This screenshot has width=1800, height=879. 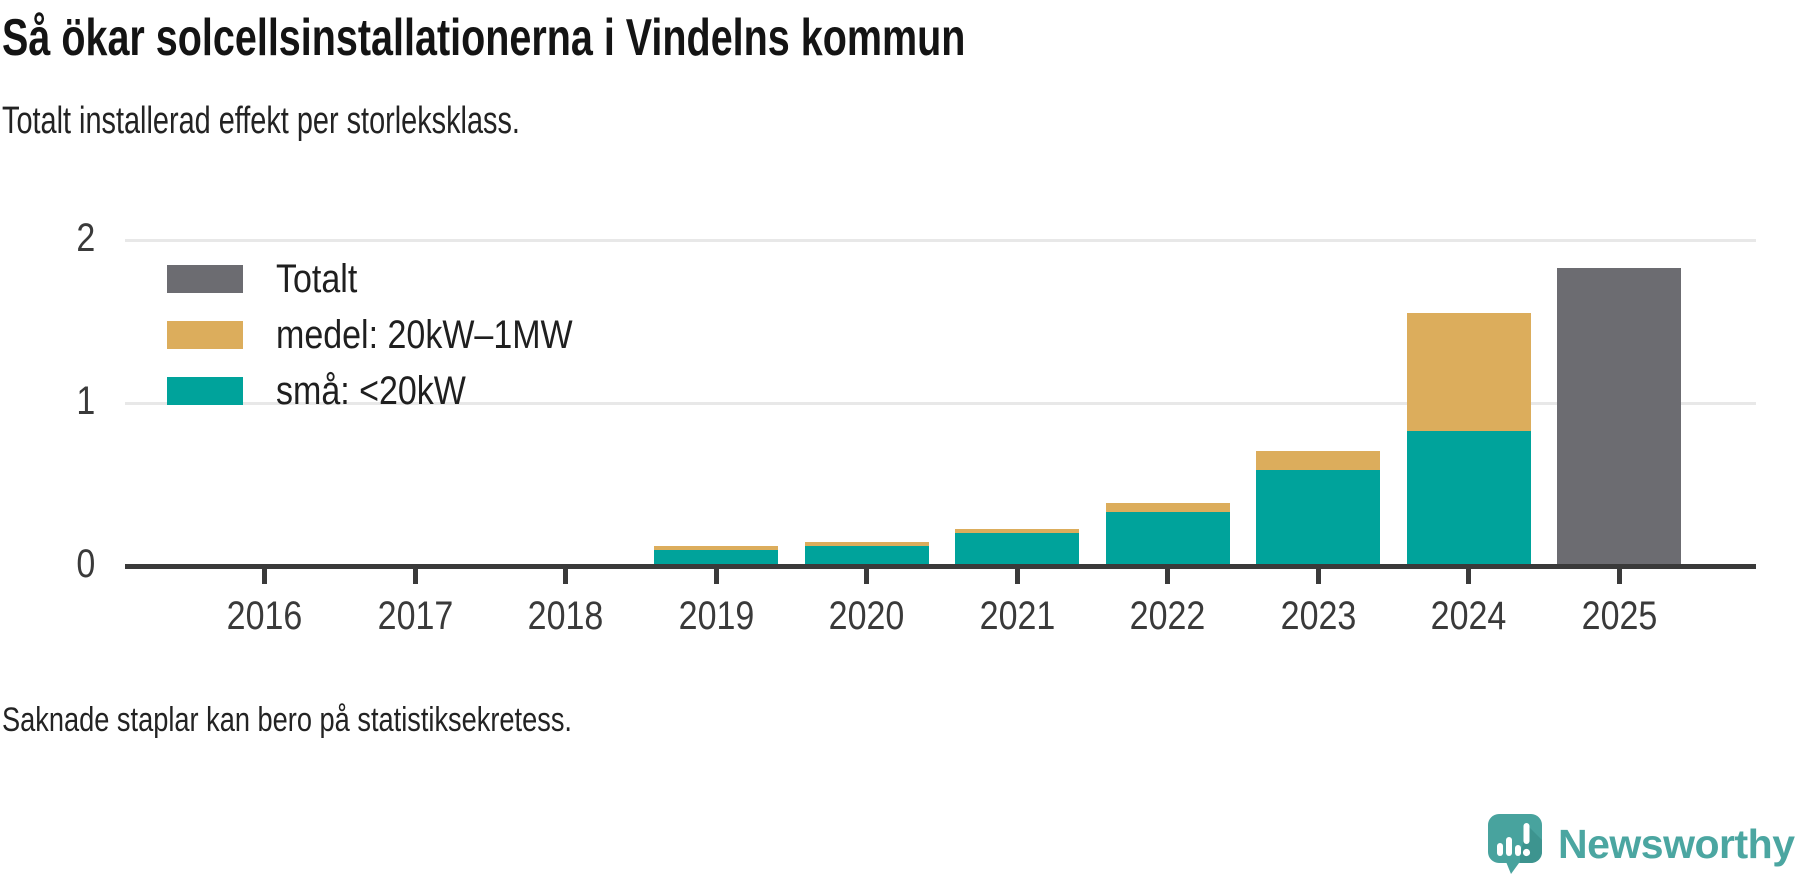 What do you see at coordinates (60, 238) in the screenshot?
I see `y-axis-tick-label-2: 2` at bounding box center [60, 238].